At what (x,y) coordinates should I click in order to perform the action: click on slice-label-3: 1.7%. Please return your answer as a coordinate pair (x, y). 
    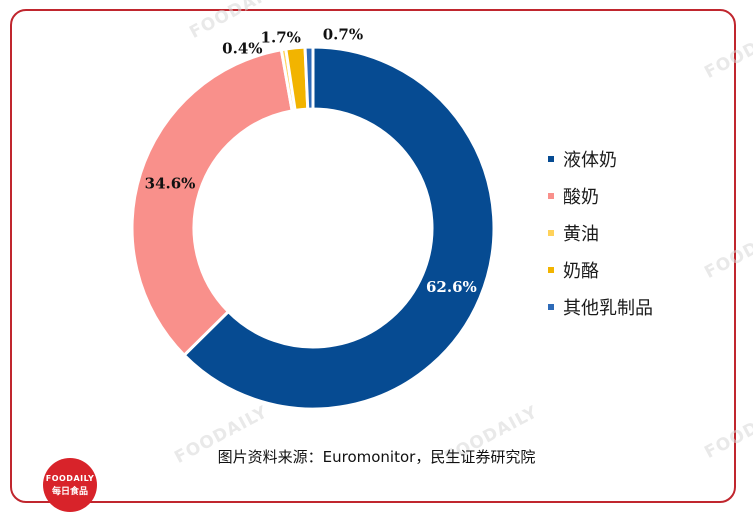
    Looking at the image, I should click on (281, 38).